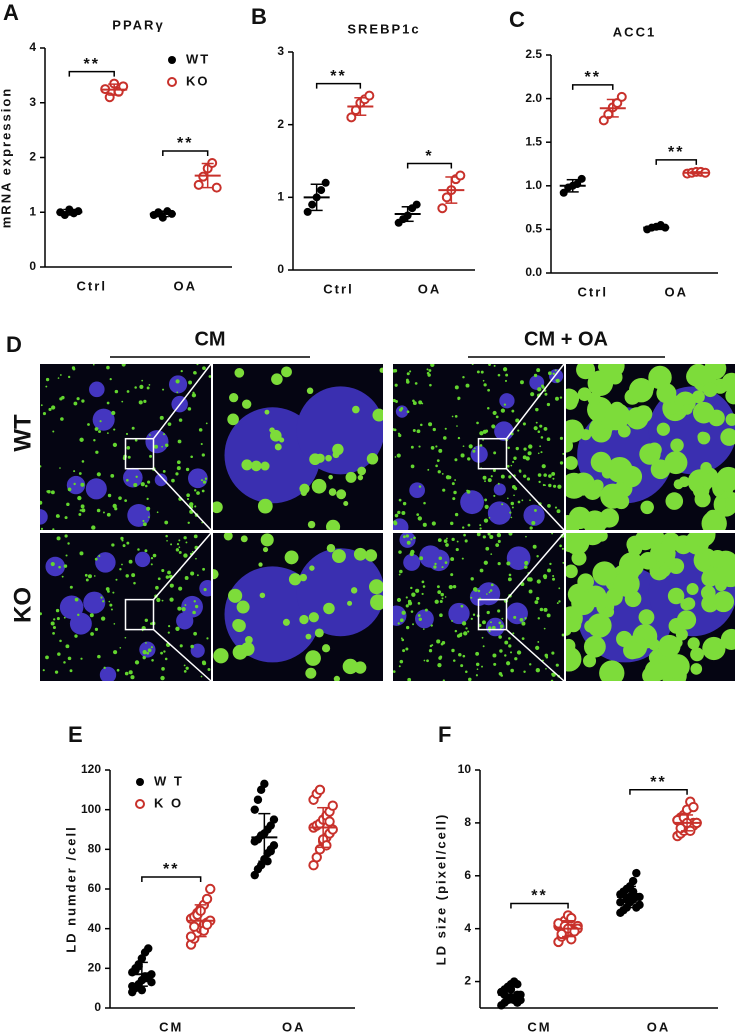  Describe the element at coordinates (294, 1026) in the screenshot. I see `x-tick-label: OA` at that location.